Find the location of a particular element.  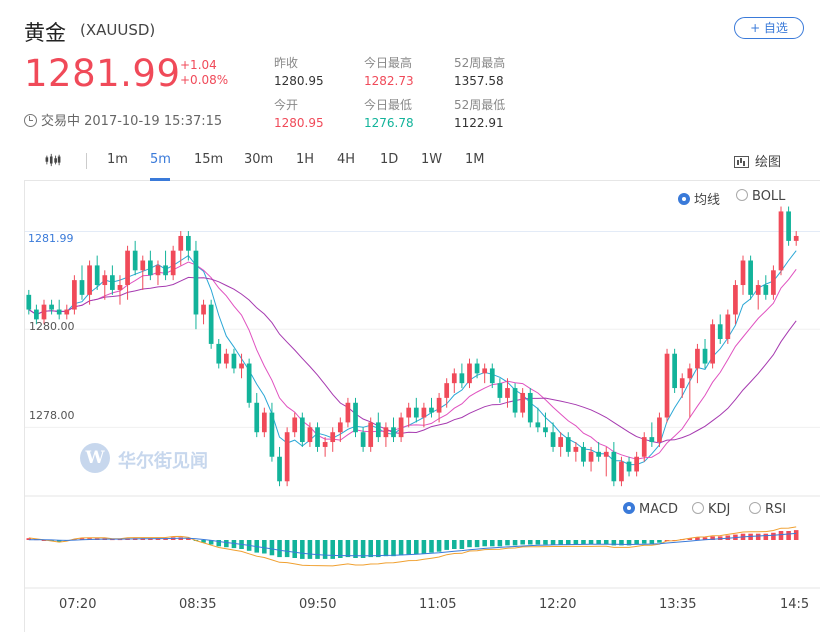

y-tick-label: 1280.00 is located at coordinates (52, 326).